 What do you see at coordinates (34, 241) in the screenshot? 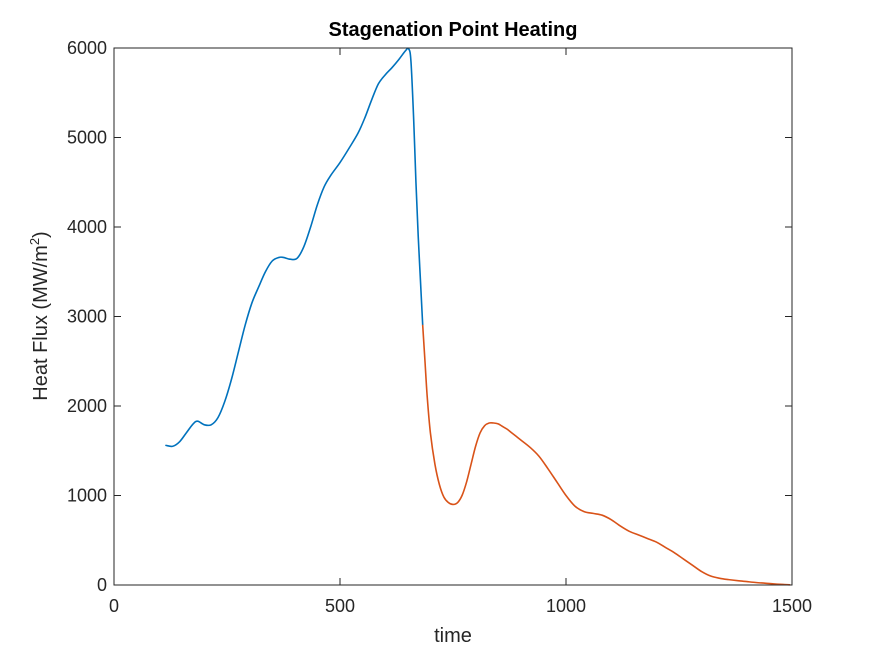
I see `y-axis-label-superscript: 2` at bounding box center [34, 241].